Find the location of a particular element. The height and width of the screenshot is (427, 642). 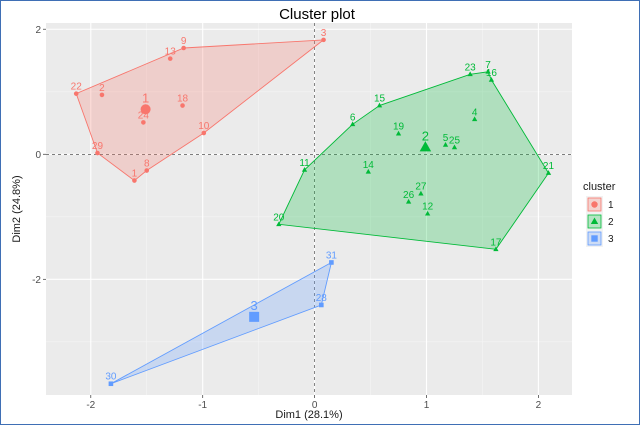

point-label-1: 1 is located at coordinates (135, 174).